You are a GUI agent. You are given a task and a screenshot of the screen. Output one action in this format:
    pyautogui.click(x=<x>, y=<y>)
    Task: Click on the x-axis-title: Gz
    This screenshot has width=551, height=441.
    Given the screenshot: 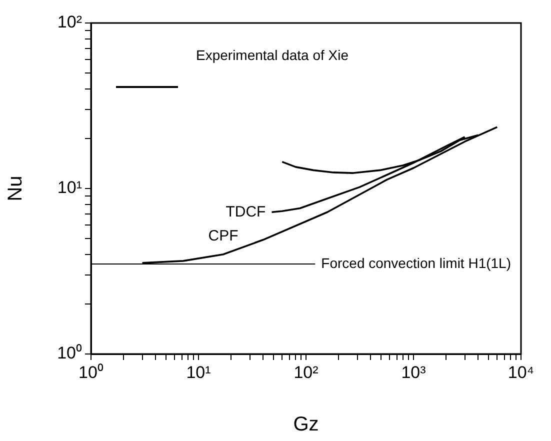 What is the action you would take?
    pyautogui.click(x=306, y=425)
    